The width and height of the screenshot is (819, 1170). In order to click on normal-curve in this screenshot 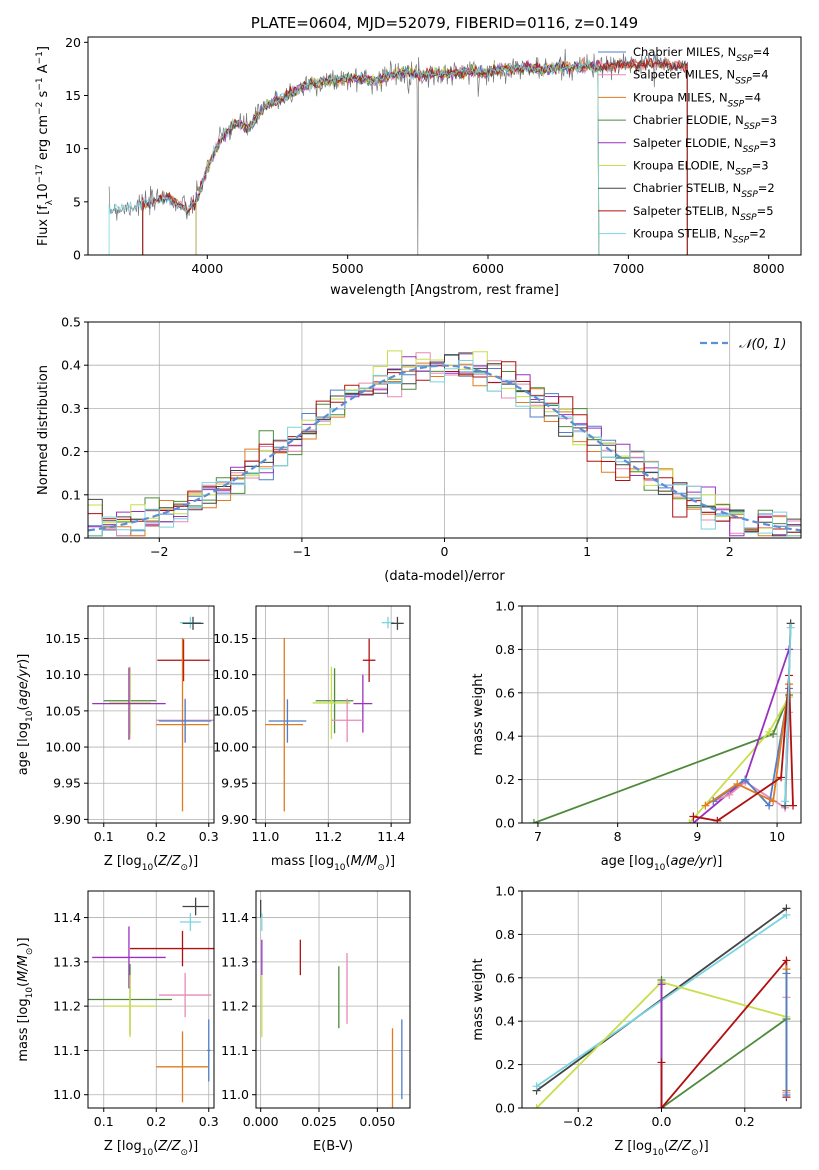, I will do `click(444, 448)`.